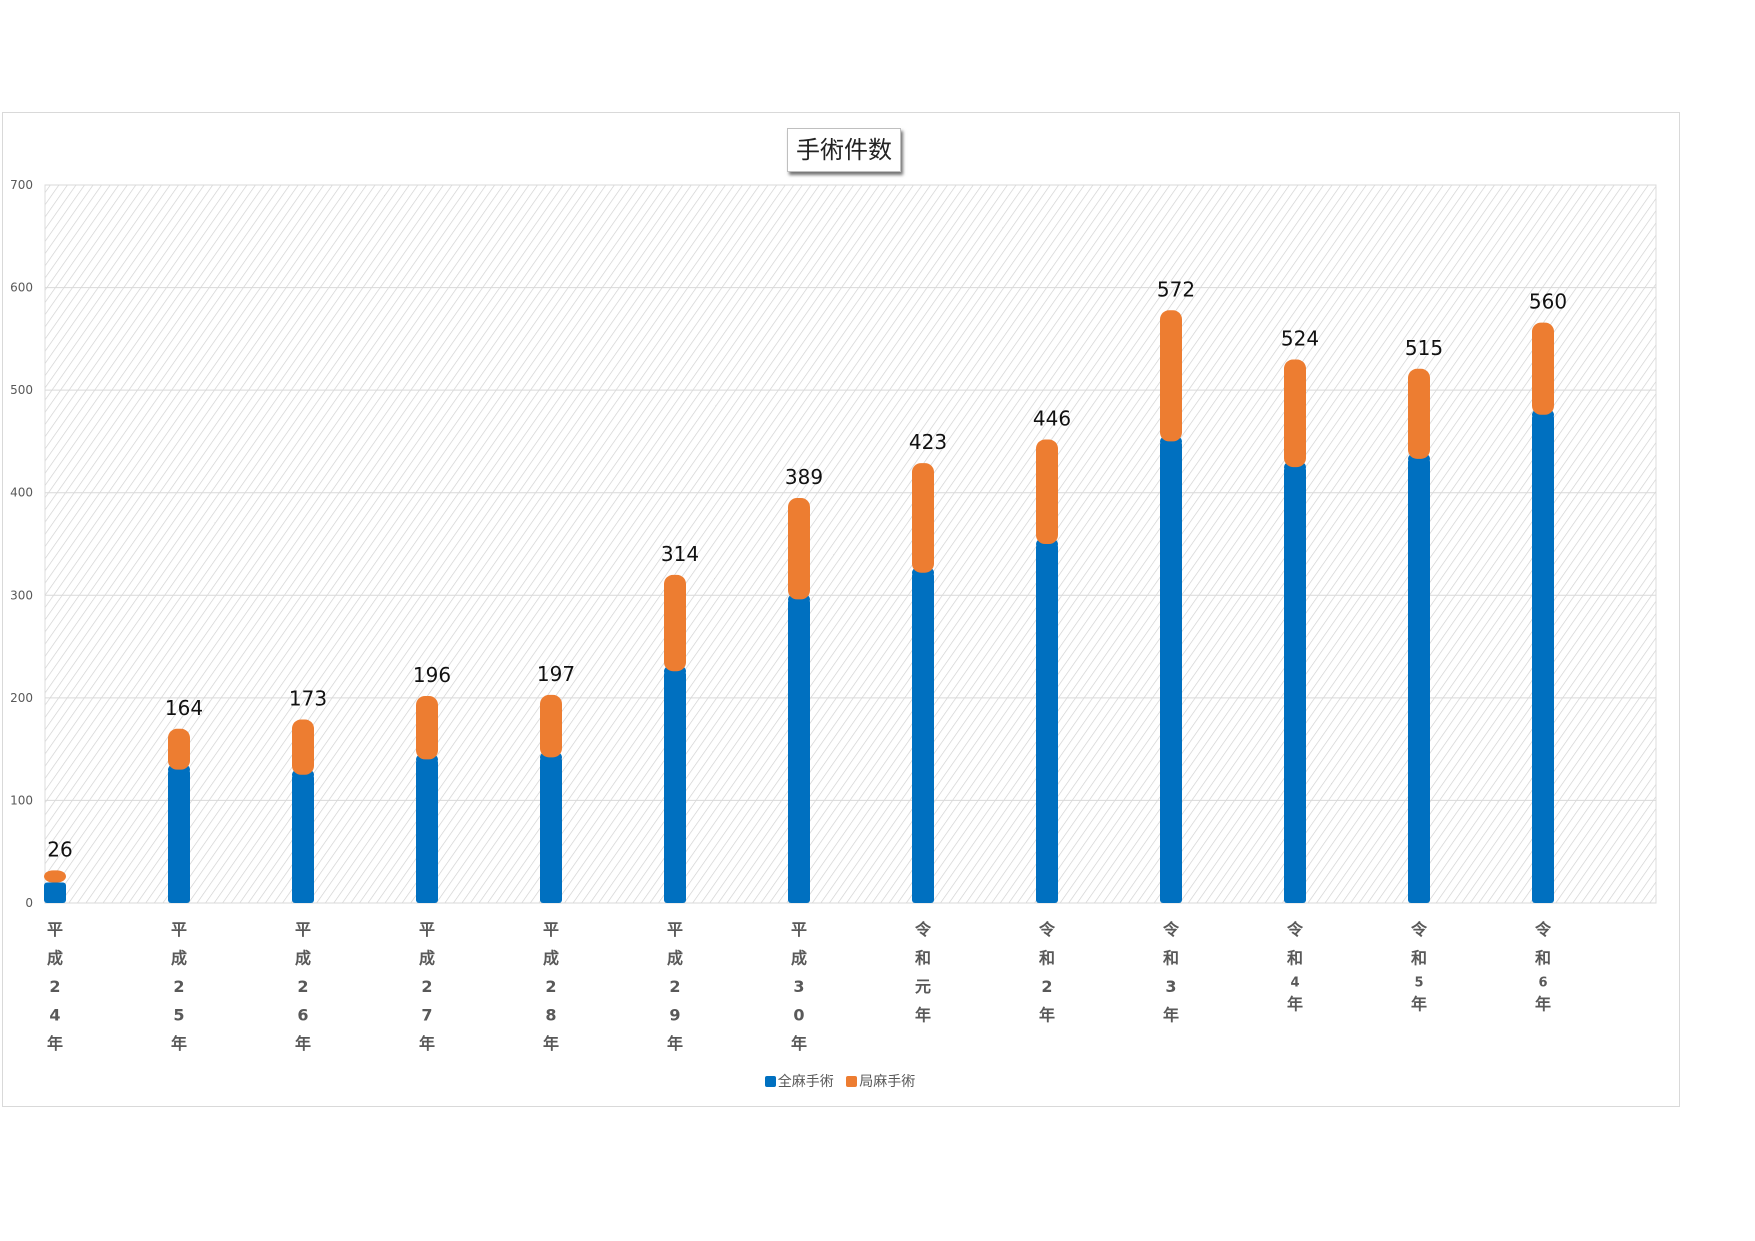 Image resolution: width=1755 pixels, height=1241 pixels. Describe the element at coordinates (21, 493) in the screenshot. I see `y-tick-label: 400` at that location.